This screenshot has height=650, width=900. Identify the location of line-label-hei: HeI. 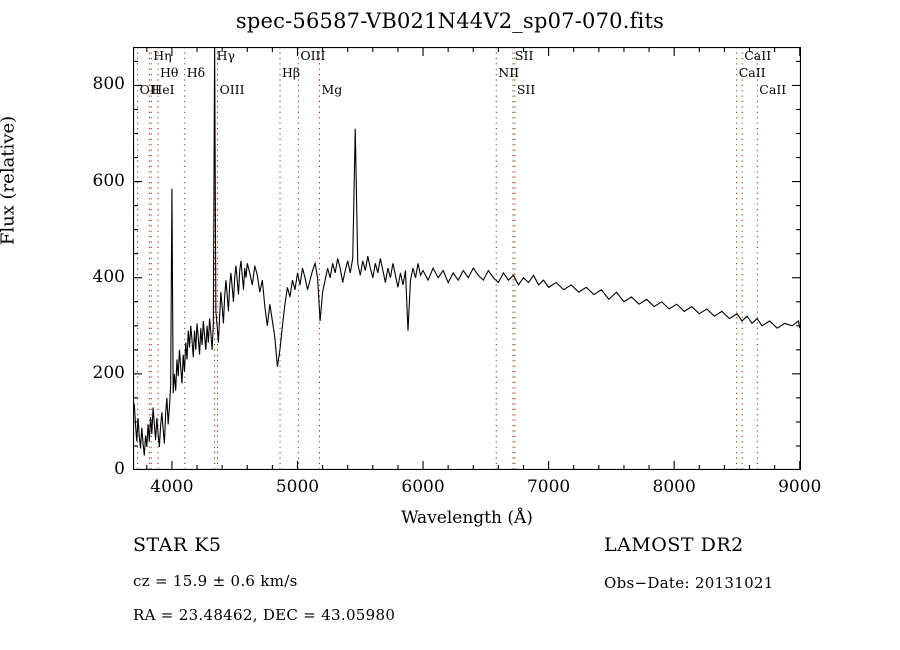
(163, 89).